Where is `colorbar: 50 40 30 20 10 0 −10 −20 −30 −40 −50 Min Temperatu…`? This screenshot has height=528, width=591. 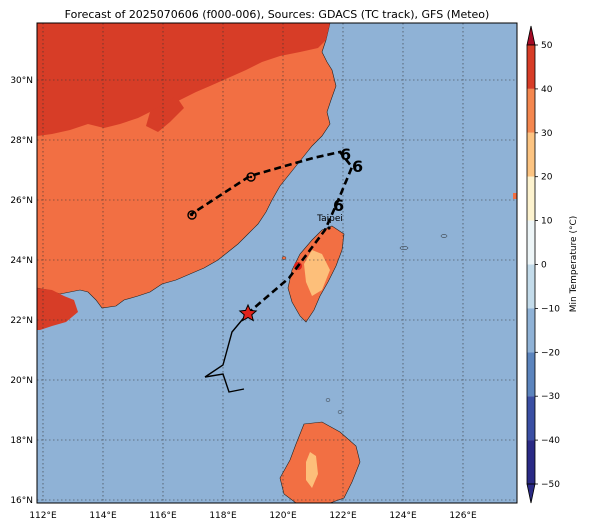
colorbar: 50 40 30 20 10 0 −10 −20 −30 −40 −50 Min Temperatu… is located at coordinates (552, 264).